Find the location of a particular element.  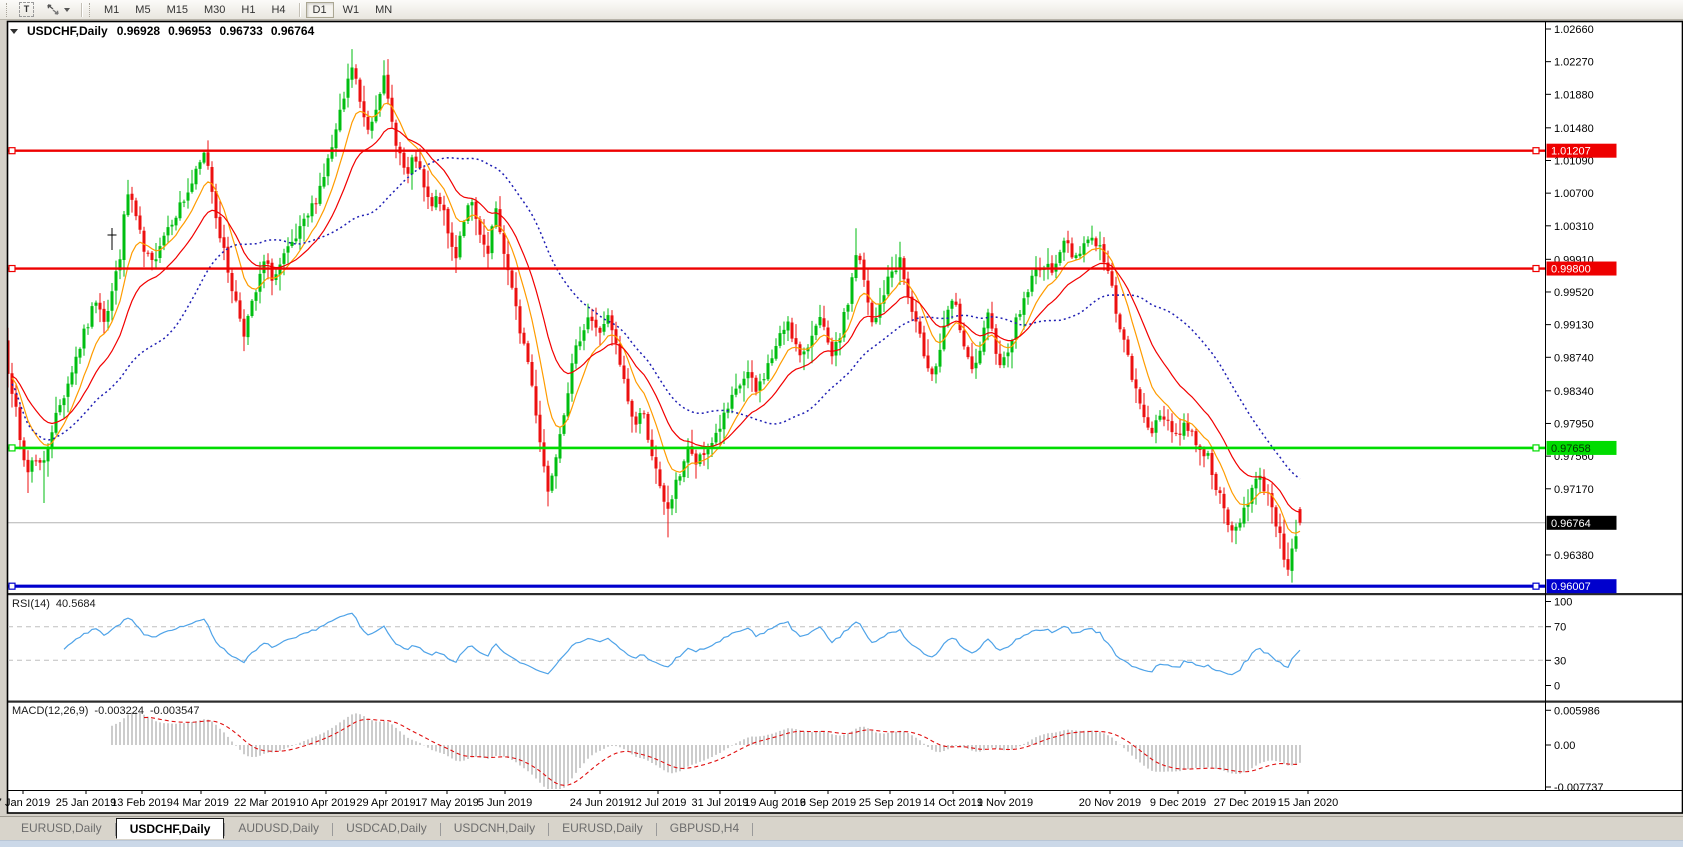

text-tool-button: T is located at coordinates (26, 9).